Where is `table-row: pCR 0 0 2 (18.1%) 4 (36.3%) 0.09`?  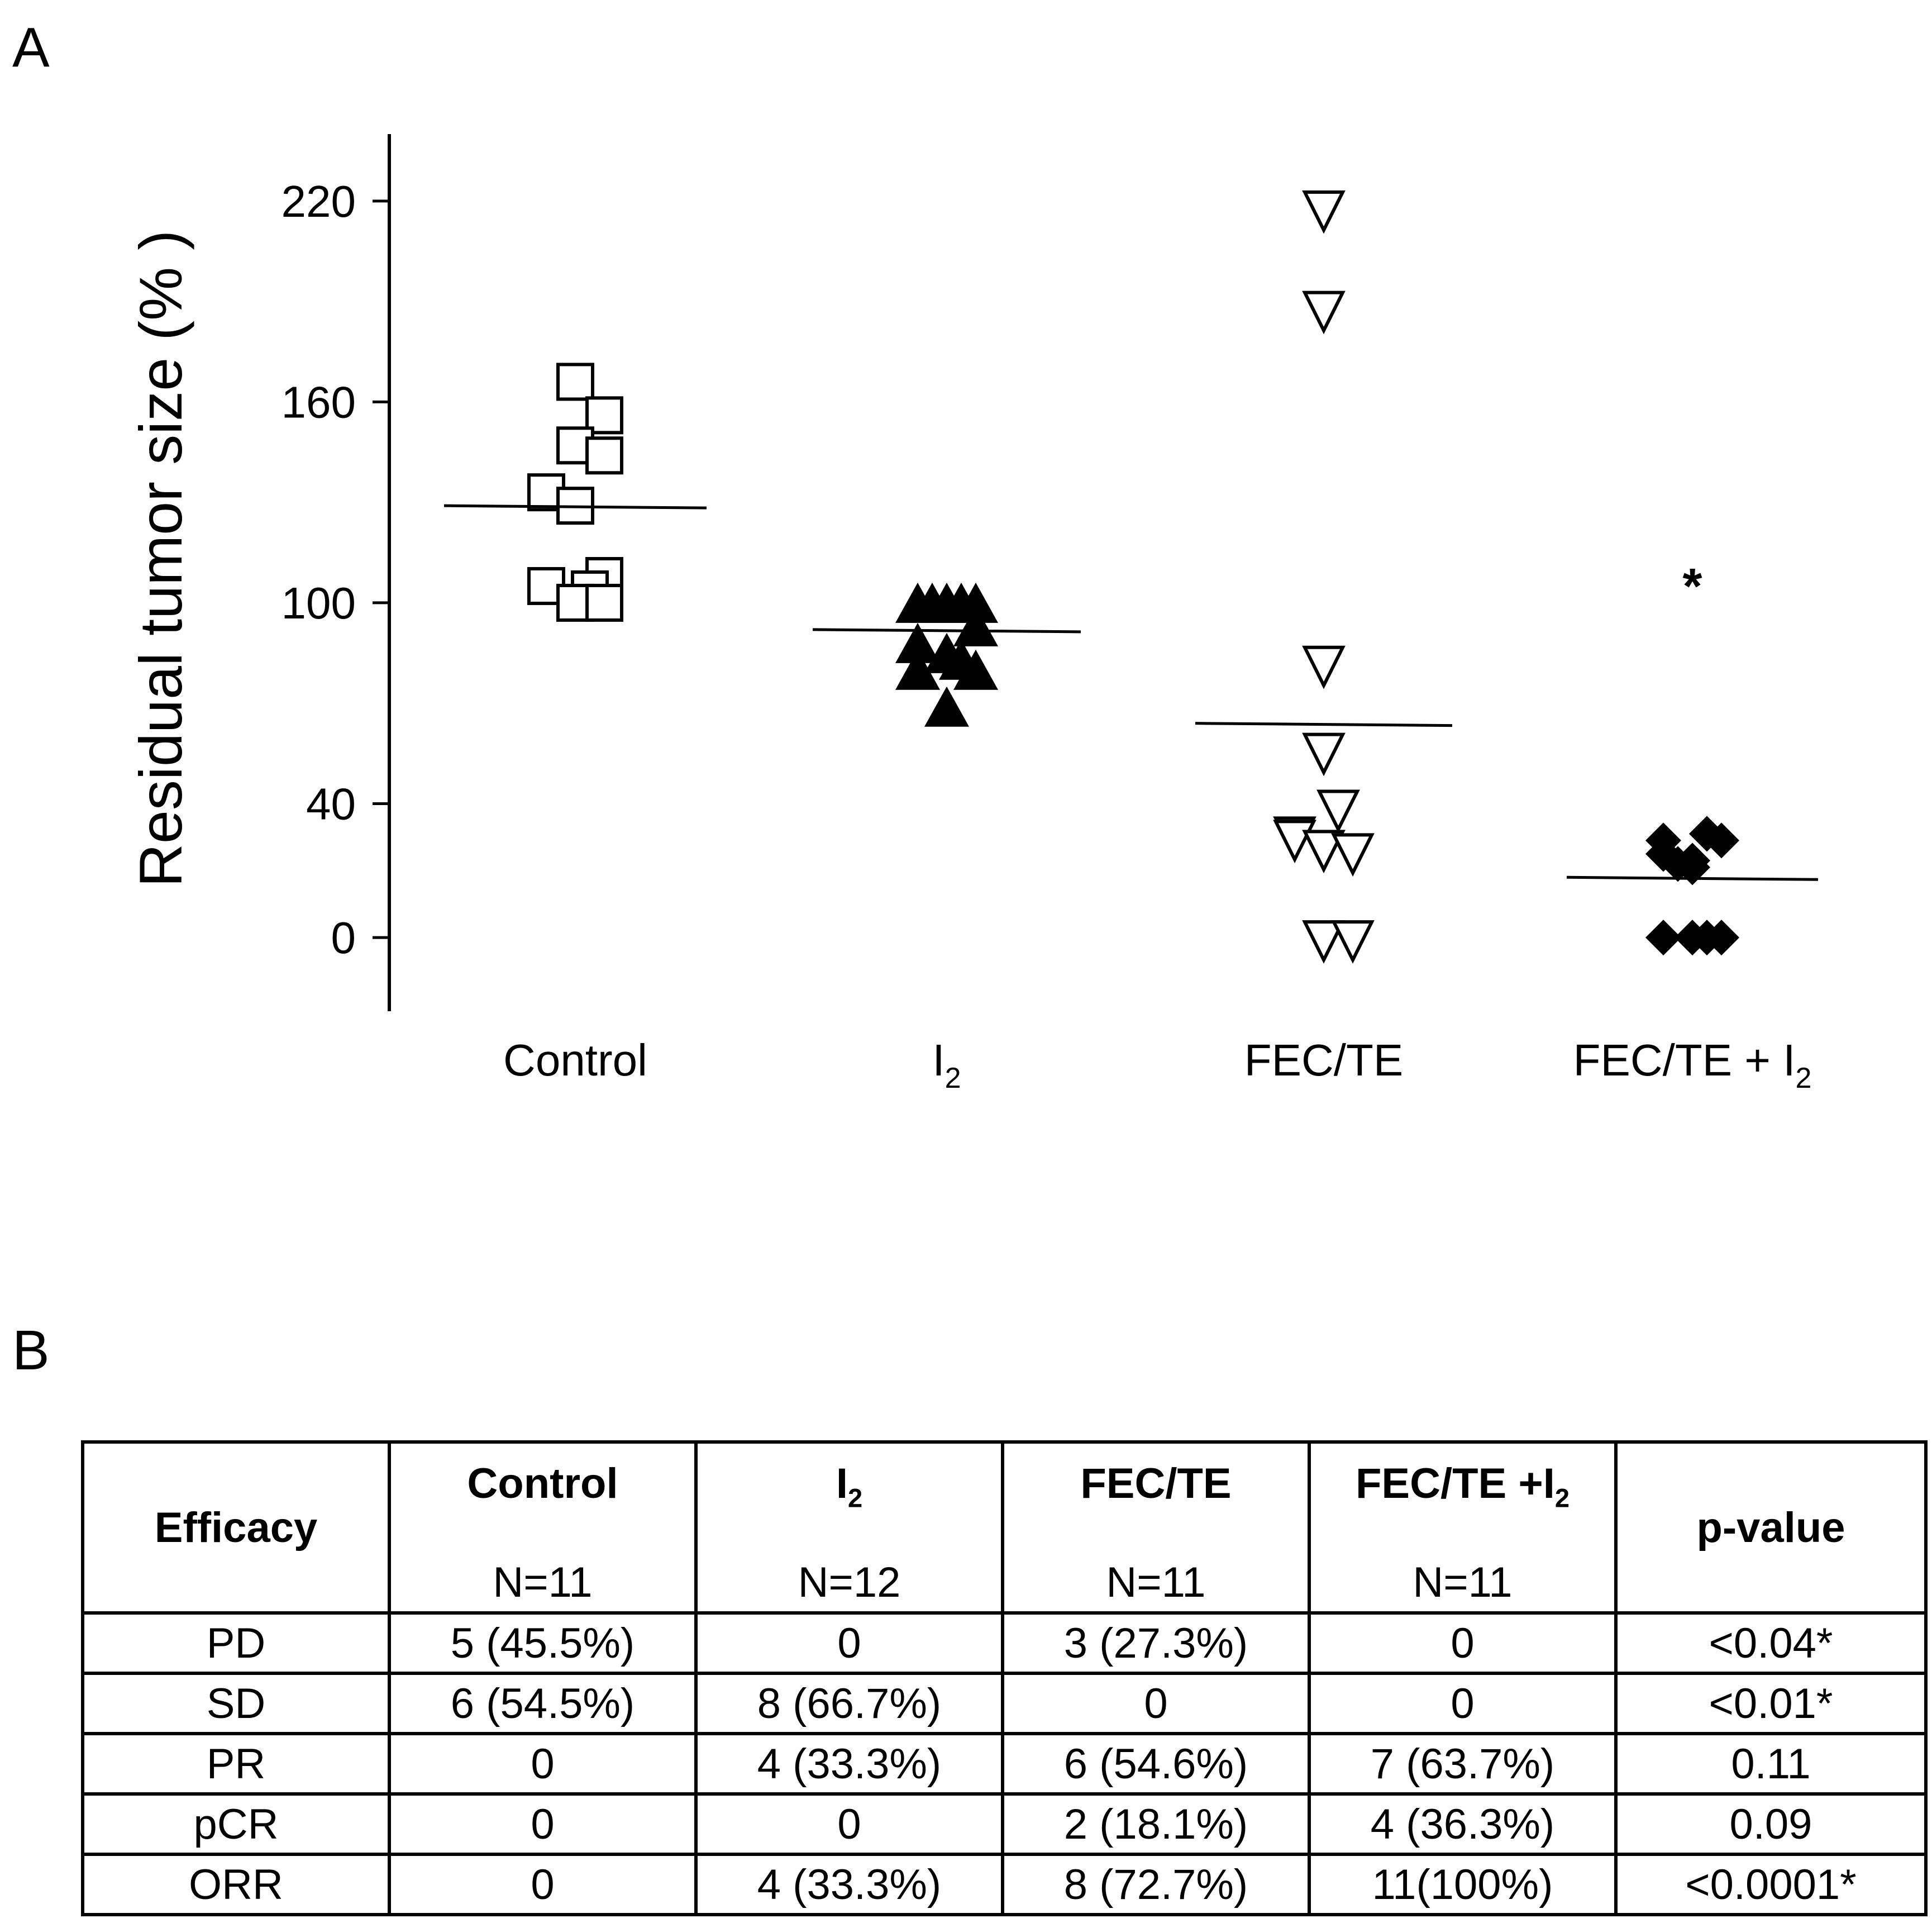
table-row: pCR 0 0 2 (18.1%) 4 (36.3%) 0.09 is located at coordinates (1005, 1824).